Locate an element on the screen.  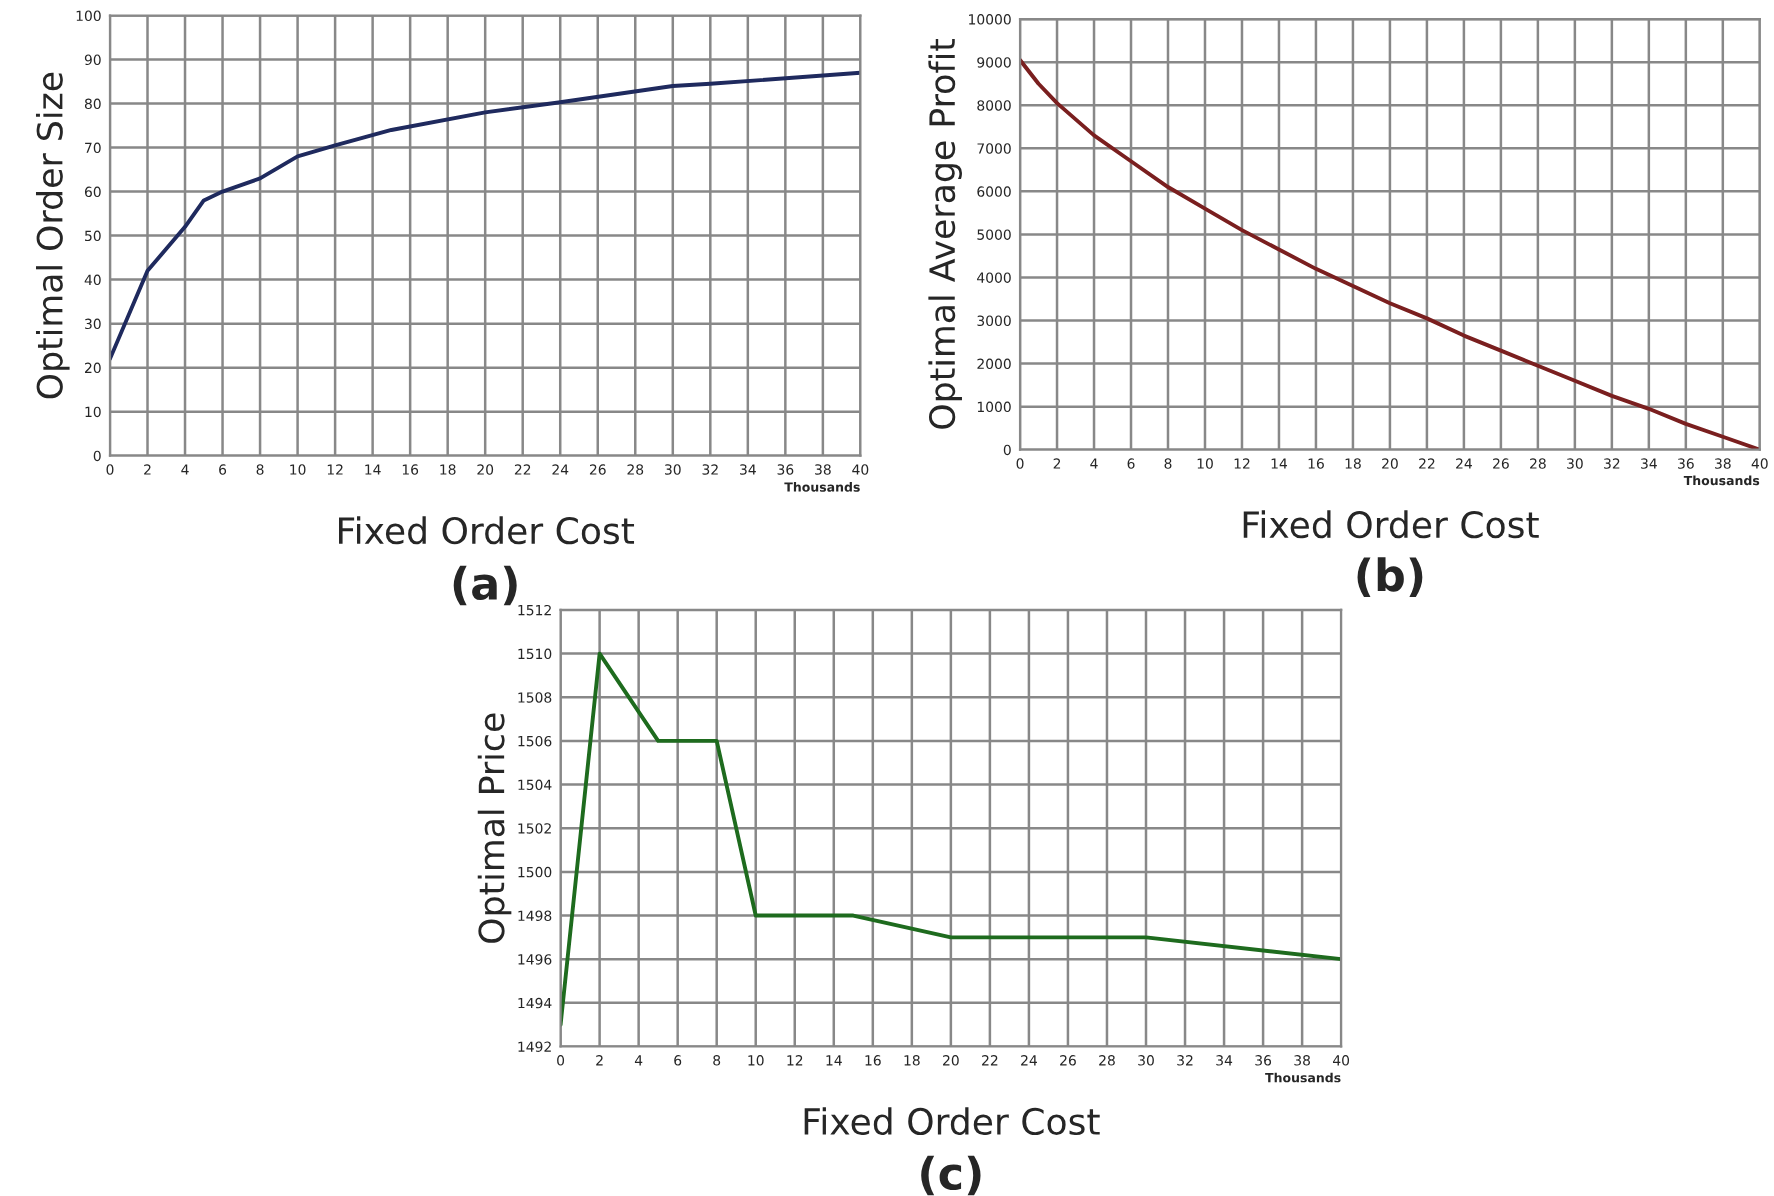
y-axis-title: Optimal Order Size is located at coordinates (52, 235).